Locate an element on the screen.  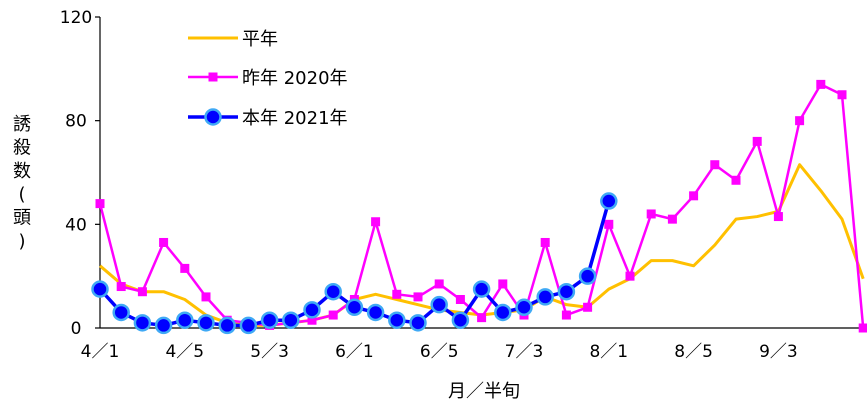
x-tick-label: 6／5 is located at coordinates (439, 352).